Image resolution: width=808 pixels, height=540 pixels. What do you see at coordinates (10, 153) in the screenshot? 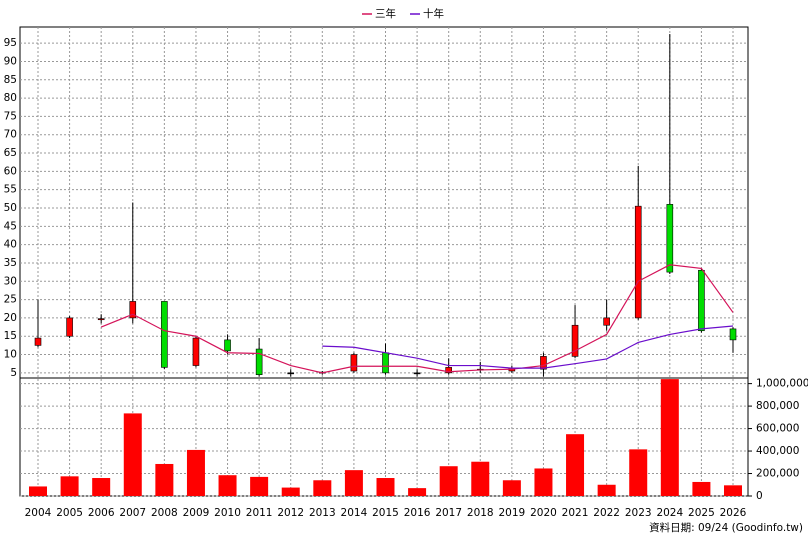
I see `y-tick-label: 65` at bounding box center [10, 153].